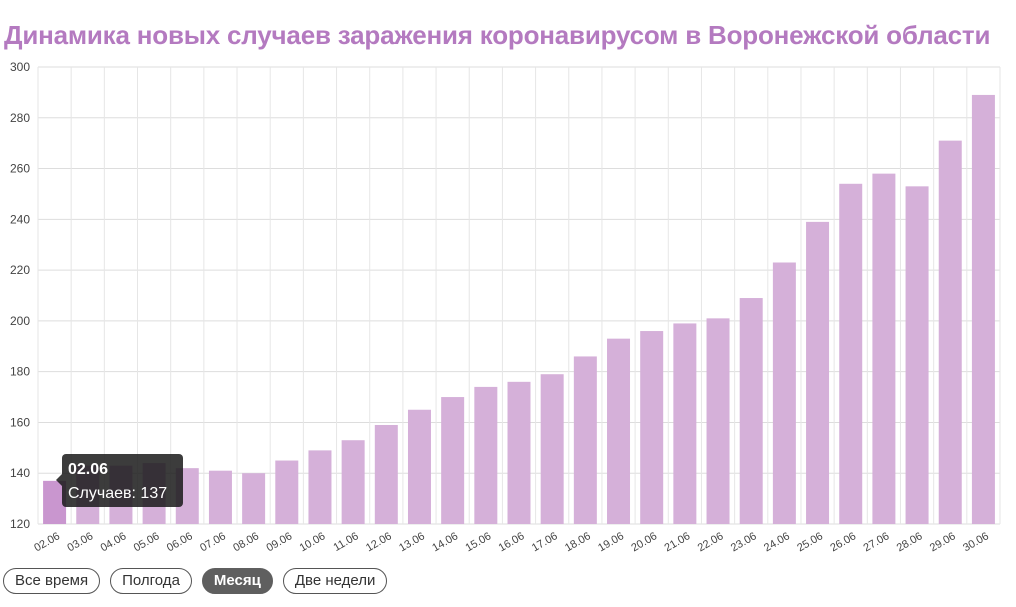 Image resolution: width=1016 pixels, height=607 pixels. What do you see at coordinates (611, 542) in the screenshot?
I see `x-tick-label: 19.06` at bounding box center [611, 542].